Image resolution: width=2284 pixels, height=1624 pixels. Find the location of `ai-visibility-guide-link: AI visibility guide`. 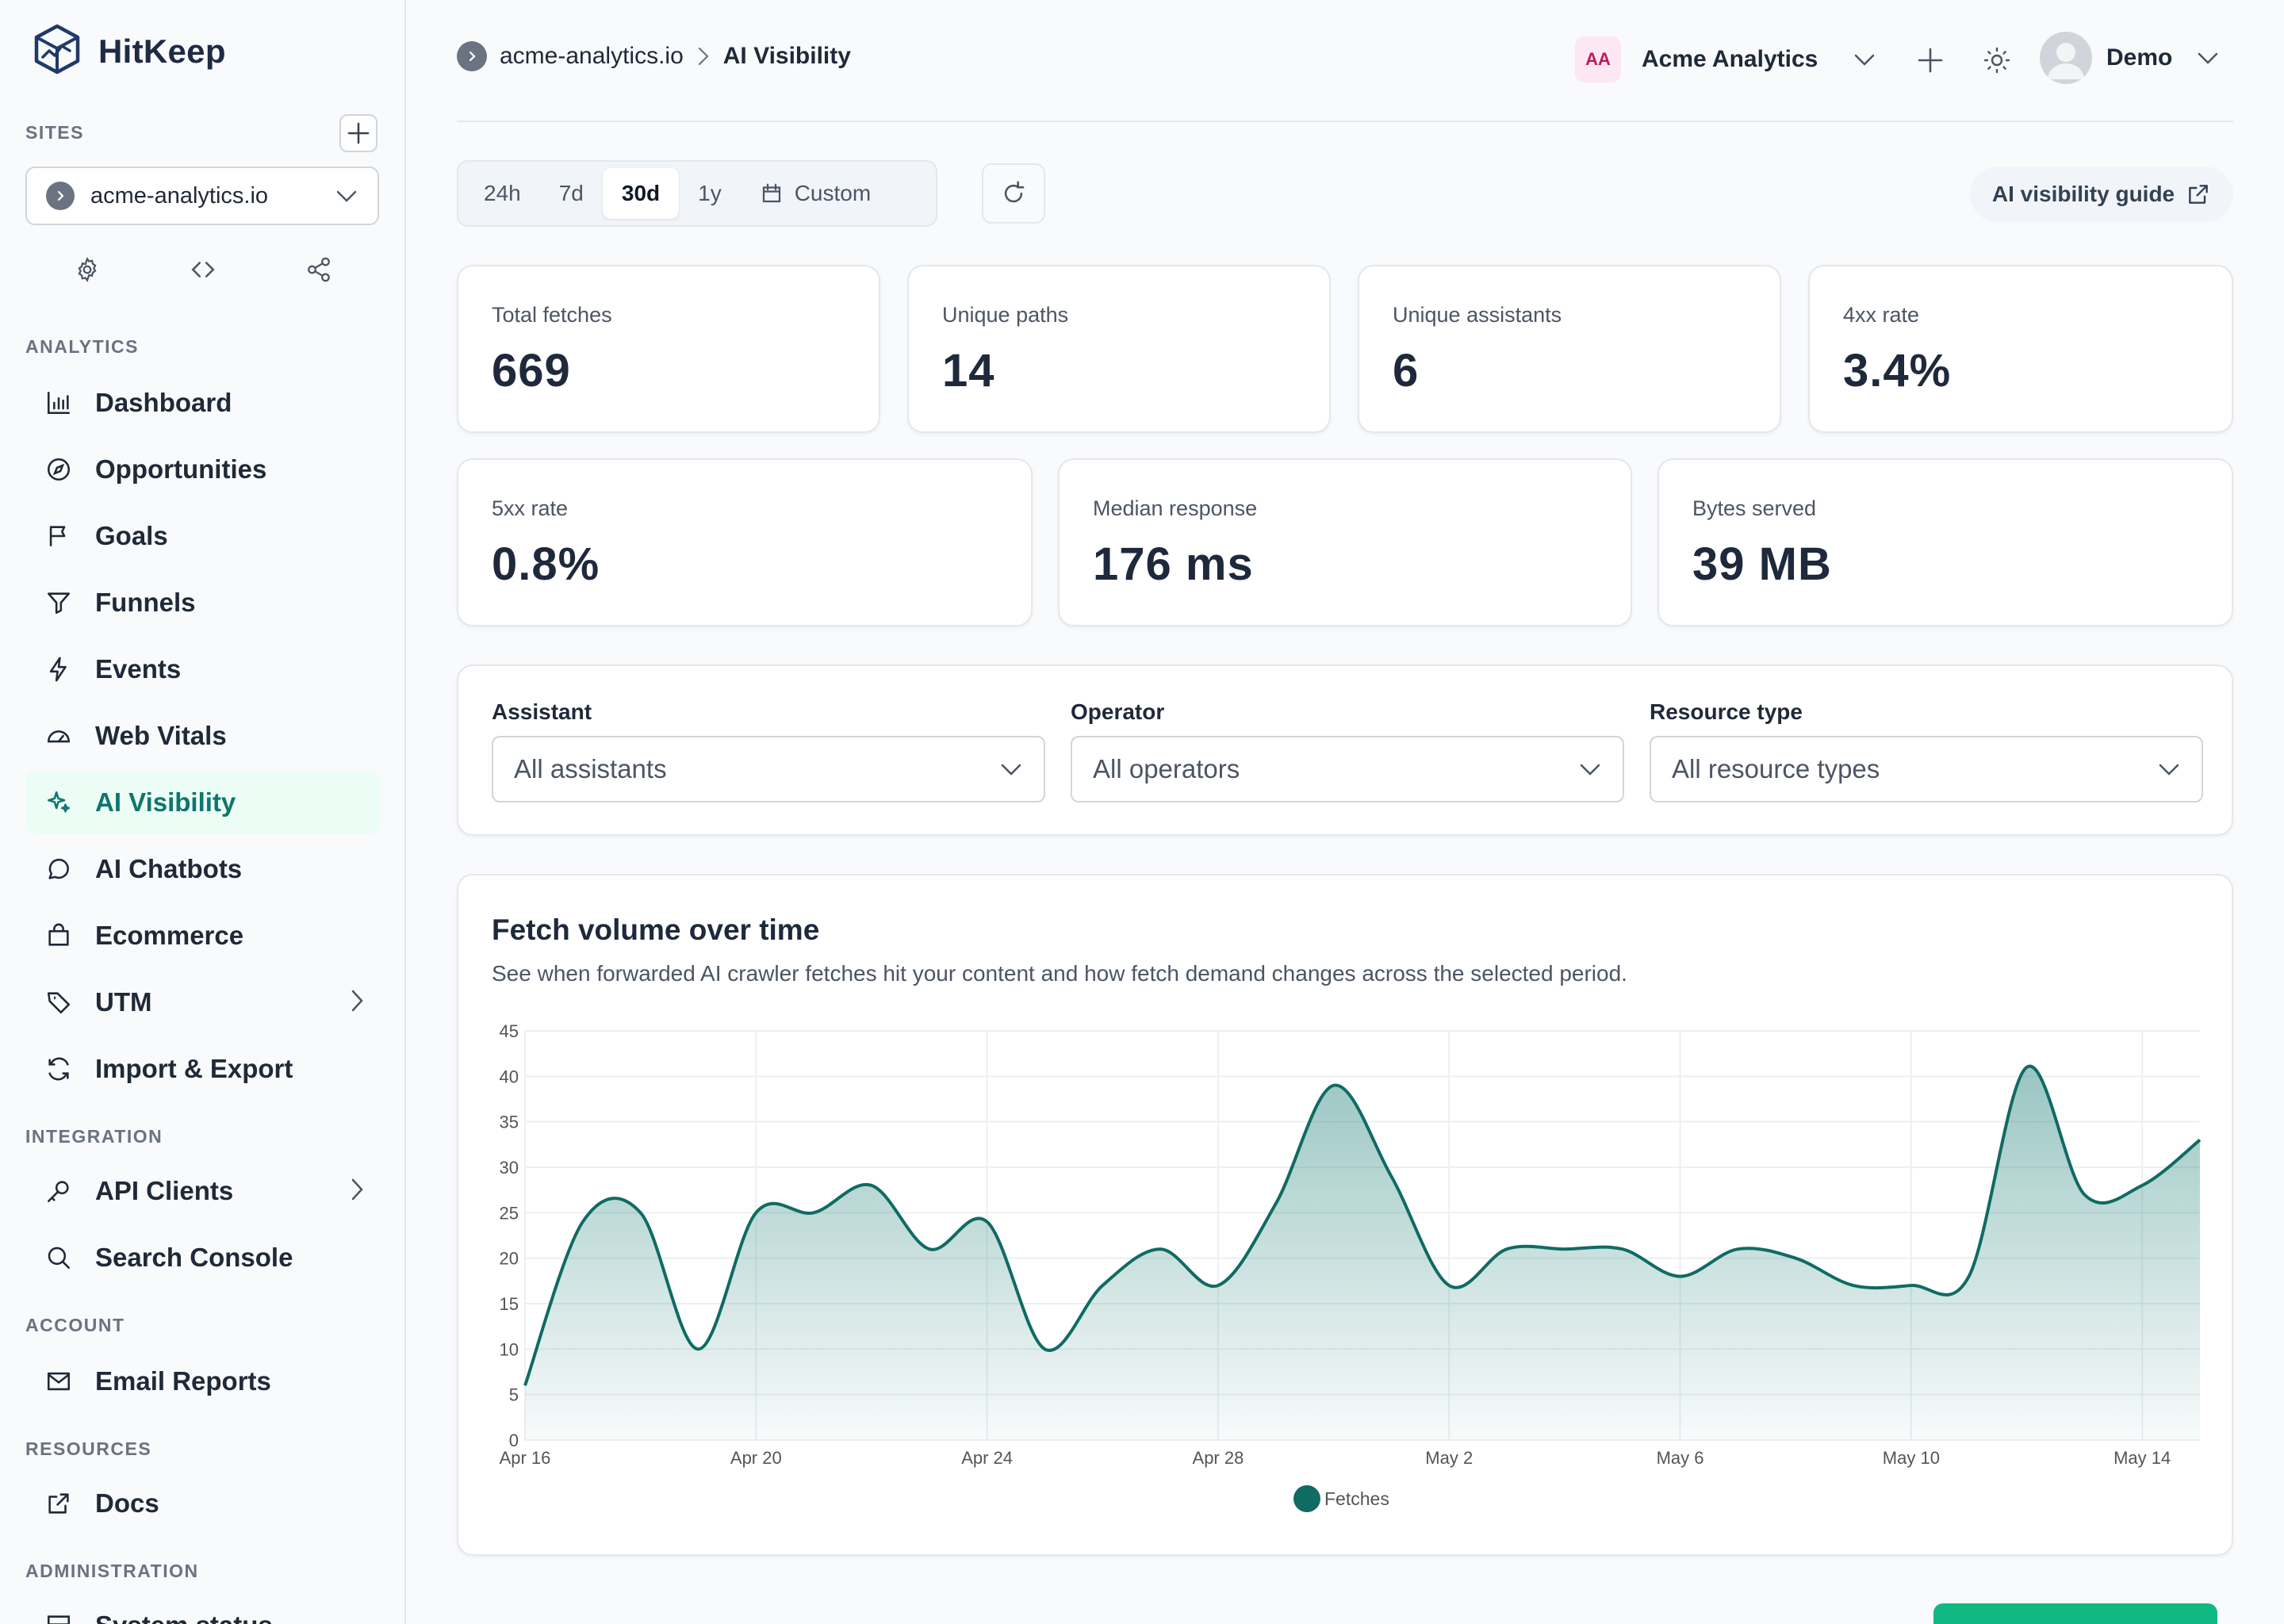

ai-visibility-guide-link: AI visibility guide is located at coordinates (2101, 194).